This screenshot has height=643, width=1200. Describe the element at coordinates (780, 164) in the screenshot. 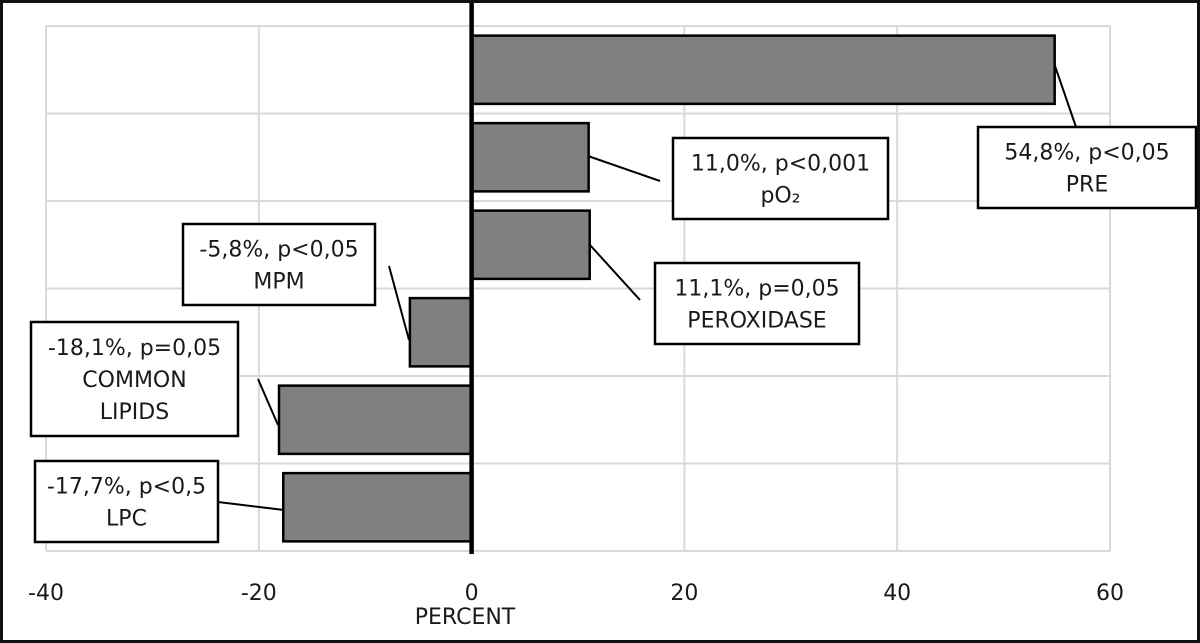

I see `callout-text: 11,0%, p<0,001` at that location.